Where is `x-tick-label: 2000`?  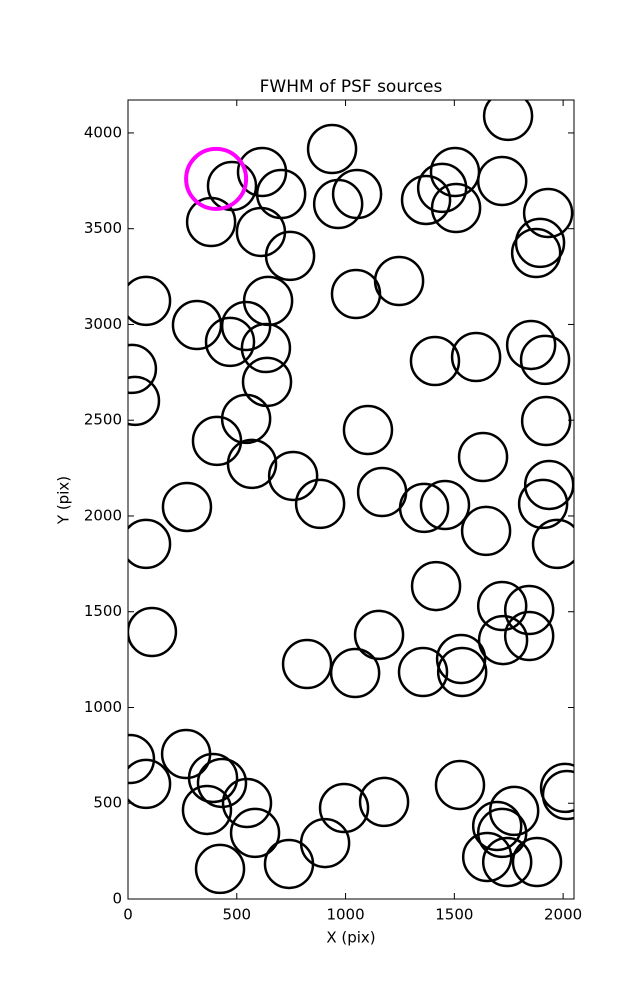
x-tick-label: 2000 is located at coordinates (563, 915).